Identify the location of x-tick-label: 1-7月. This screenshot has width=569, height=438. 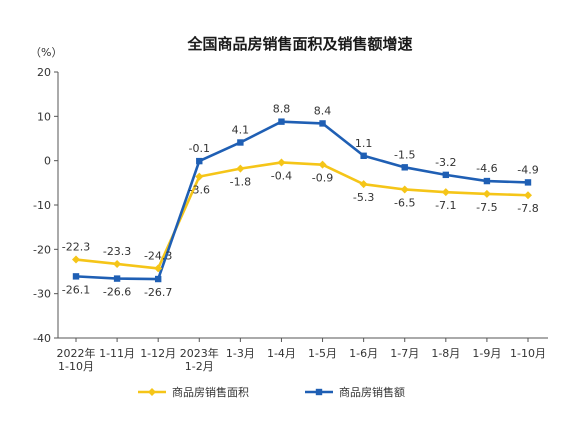
(404, 353).